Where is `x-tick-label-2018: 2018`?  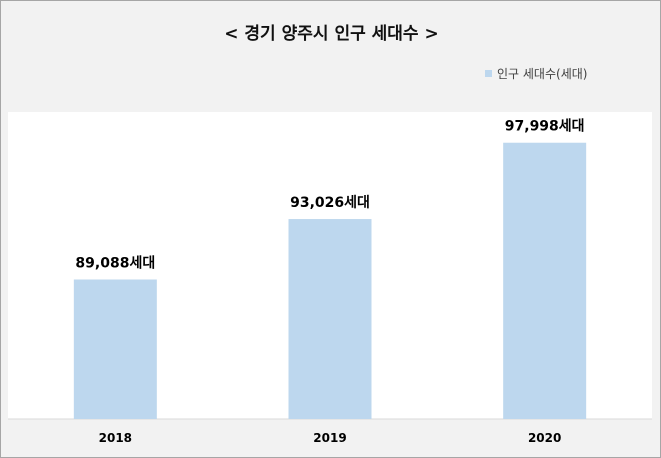
x-tick-label-2018: 2018 is located at coordinates (115, 438).